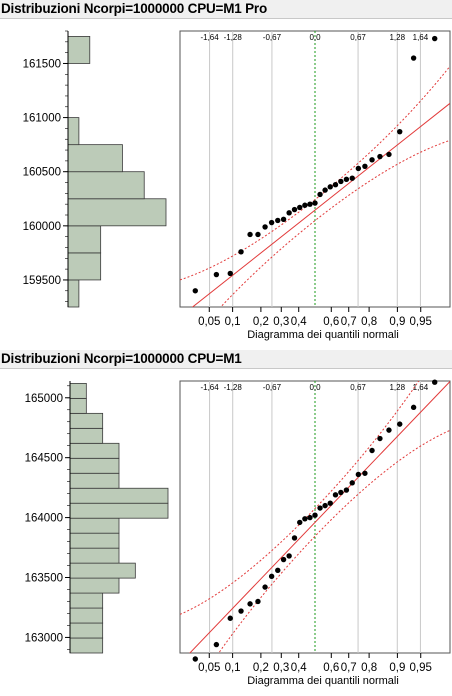 The image size is (452, 696). Describe the element at coordinates (134, 8) in the screenshot. I see `panel-title-m1-pro: Distribuzioni Ncorpi=1000000 CPU=M1 Pro` at that location.